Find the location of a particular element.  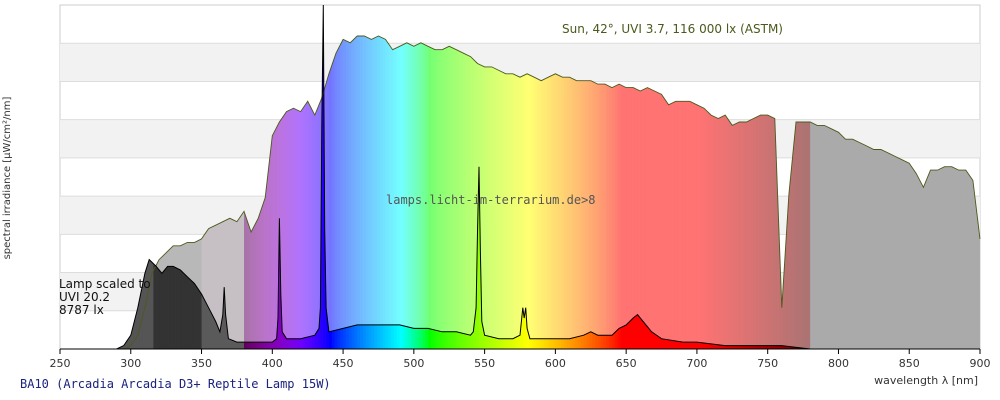

x-tick-label: 400 is located at coordinates (272, 363).